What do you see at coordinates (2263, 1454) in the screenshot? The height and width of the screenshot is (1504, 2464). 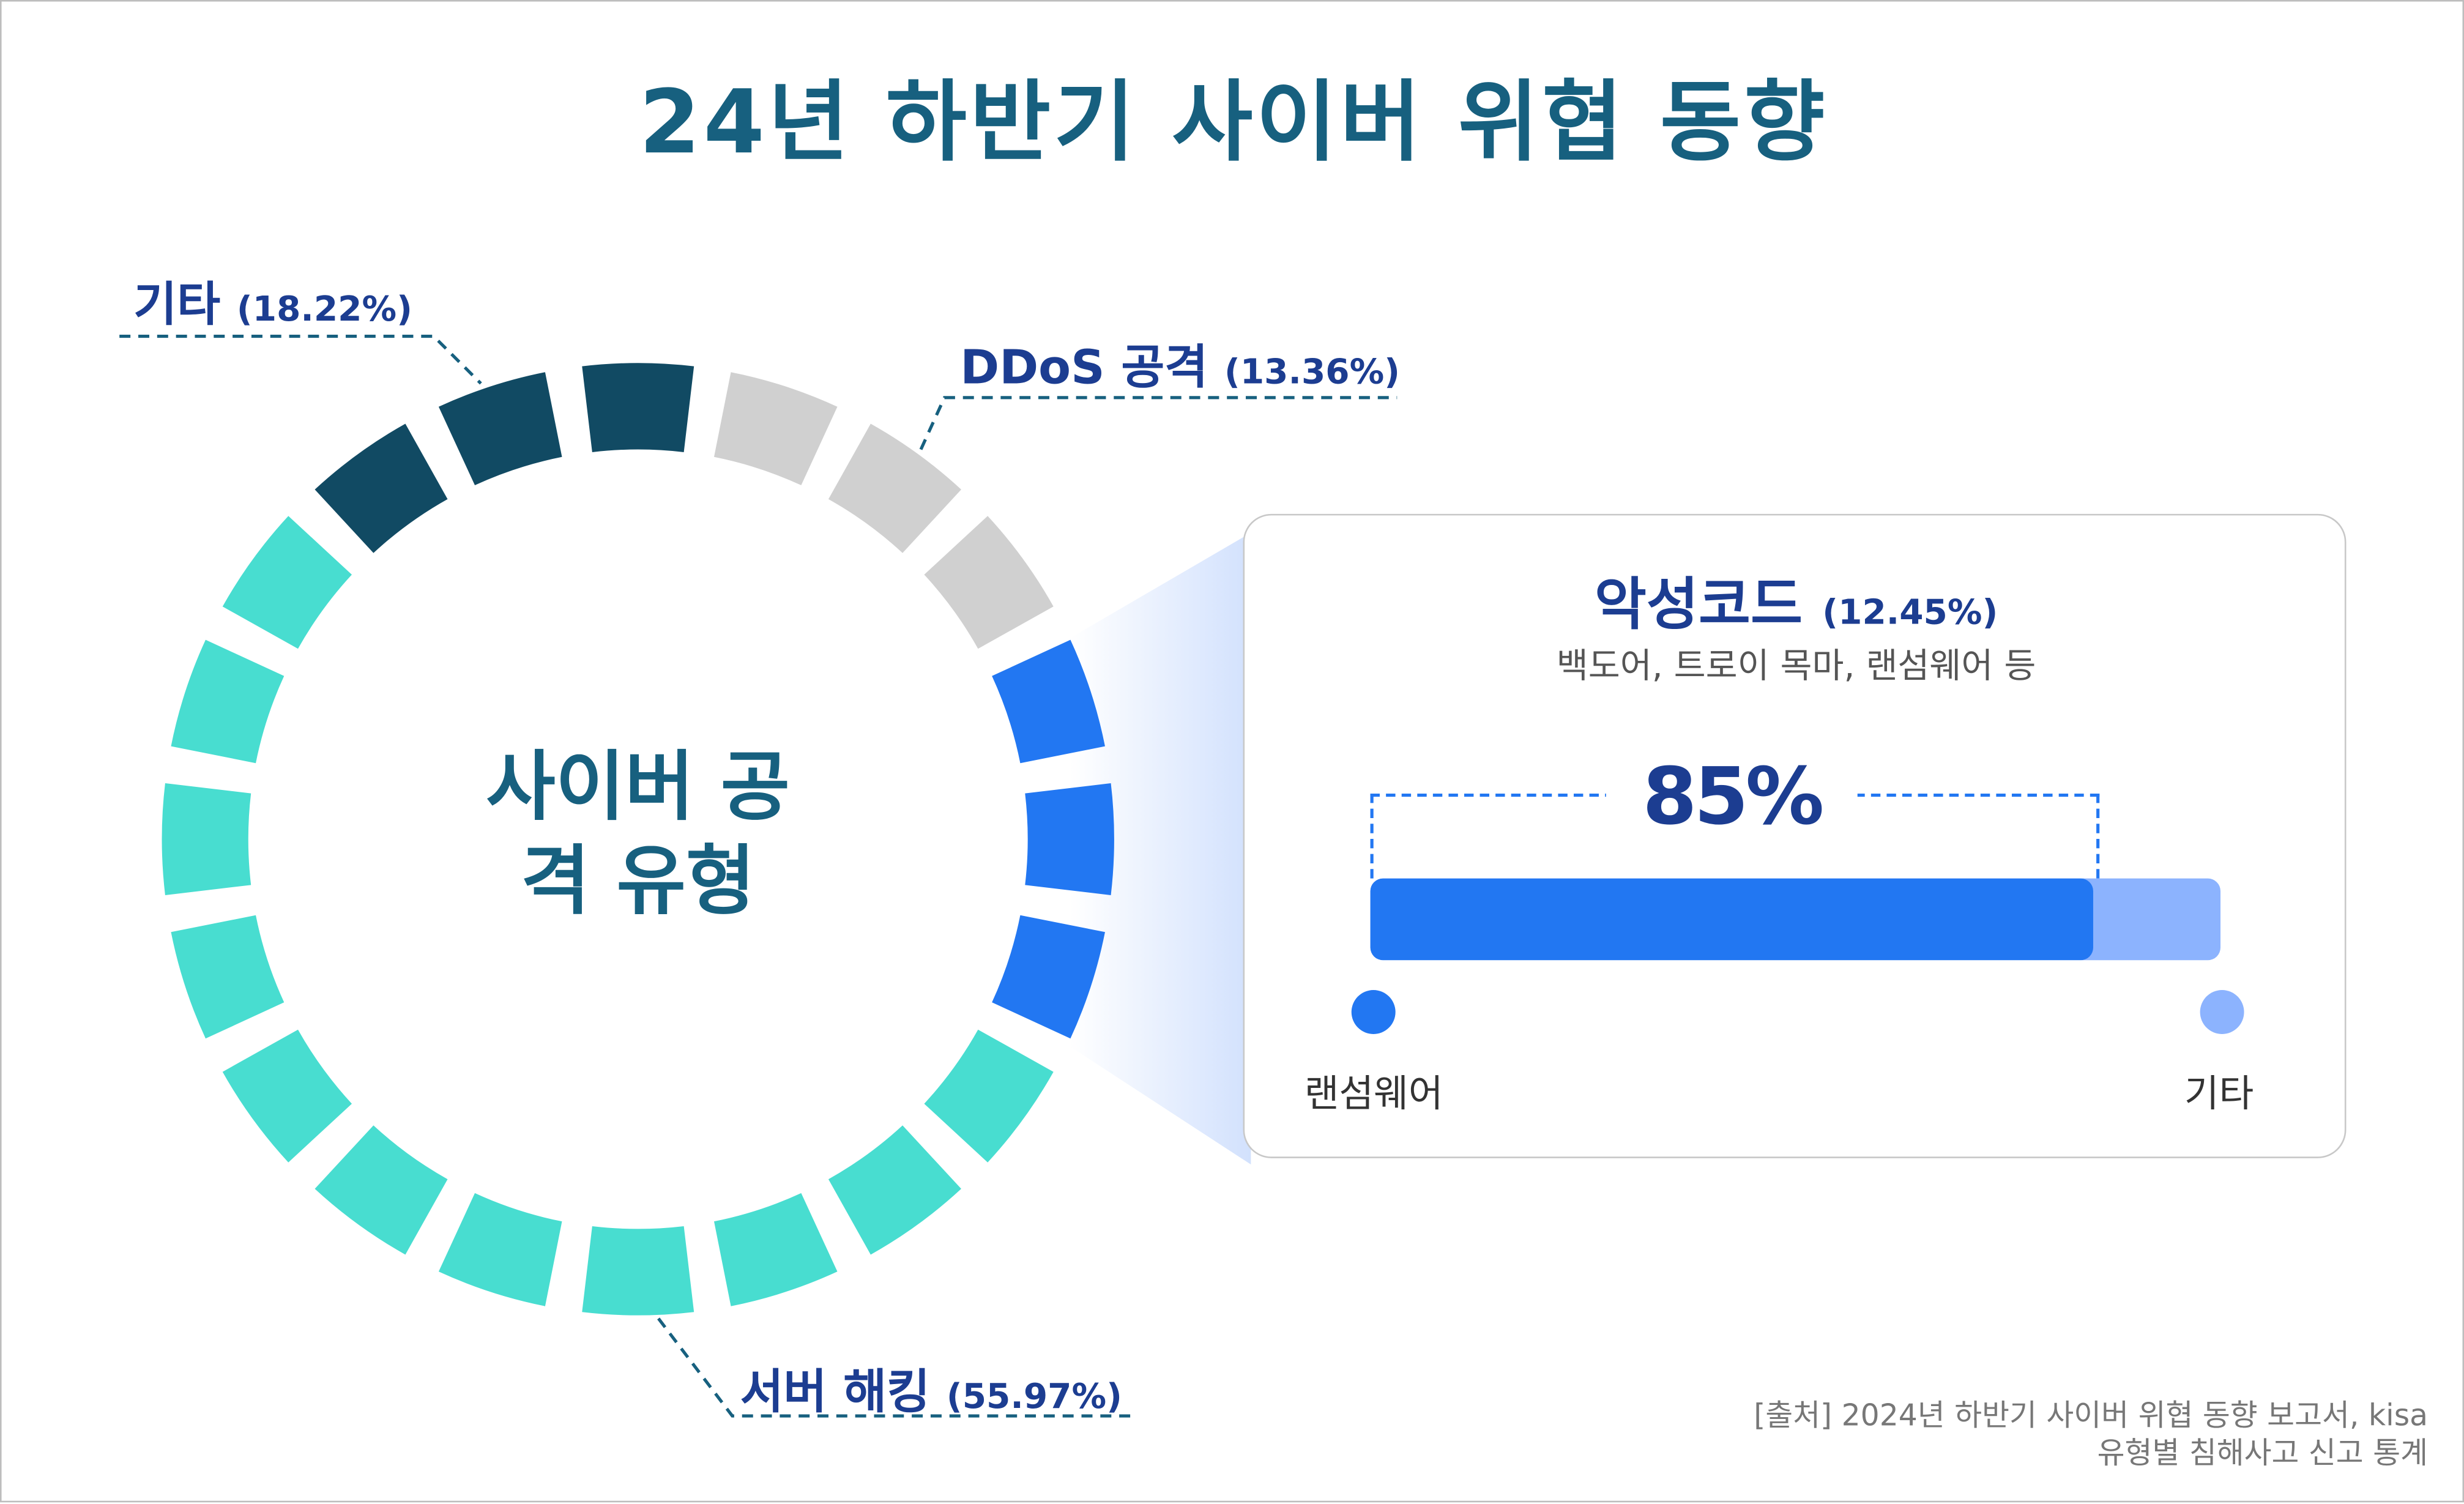 I see `source-line-2: 유형별 침해사고 신고 통계` at bounding box center [2263, 1454].